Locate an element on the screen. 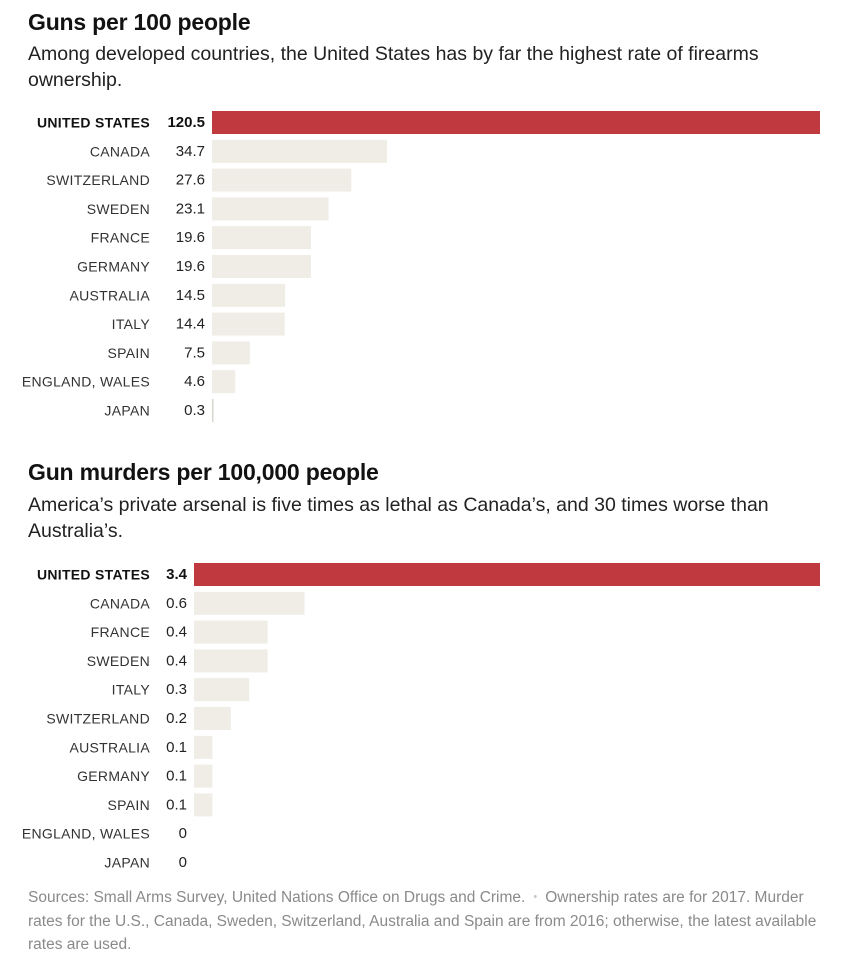 This screenshot has height=960, width=844. value-label-spain: 7.5 is located at coordinates (194, 352).